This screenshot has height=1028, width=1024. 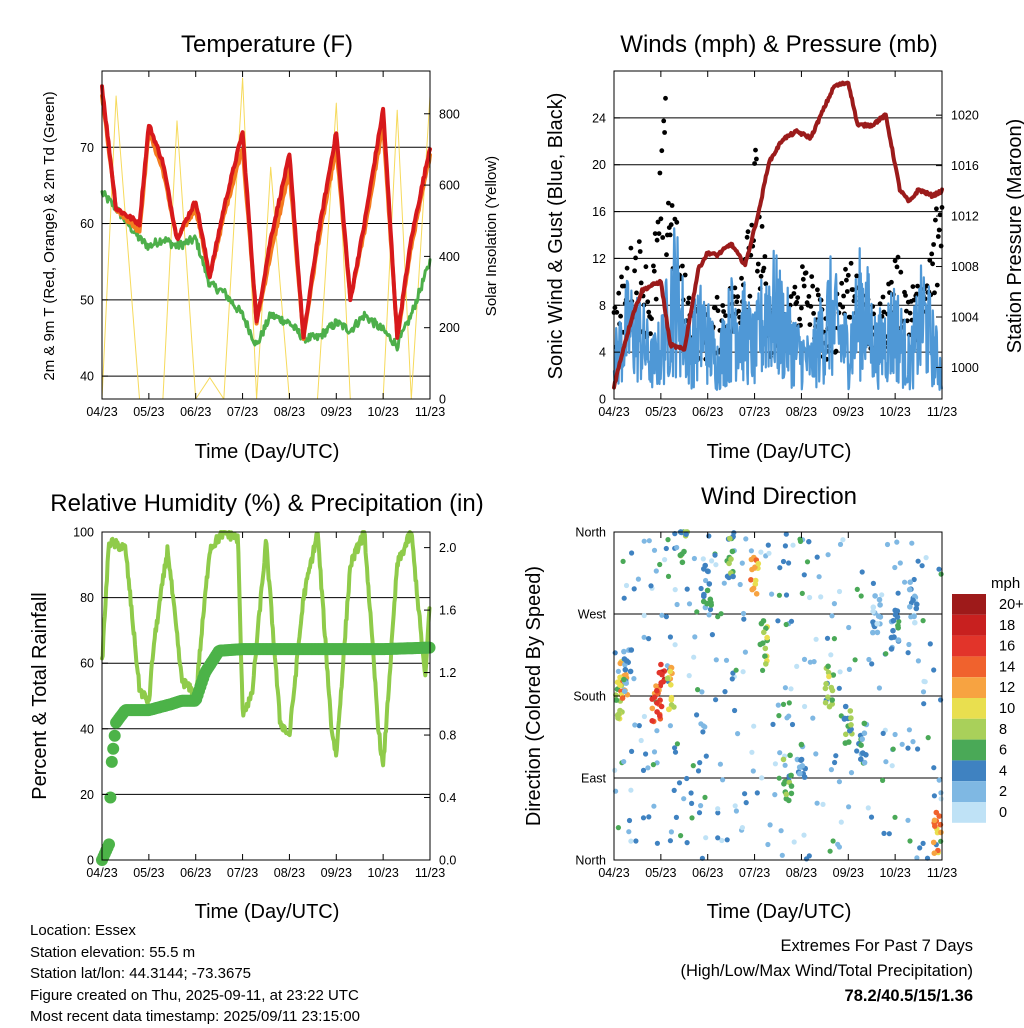 I want to click on extremes-values: 78.2/40.5/15/1.36, so click(x=908, y=996).